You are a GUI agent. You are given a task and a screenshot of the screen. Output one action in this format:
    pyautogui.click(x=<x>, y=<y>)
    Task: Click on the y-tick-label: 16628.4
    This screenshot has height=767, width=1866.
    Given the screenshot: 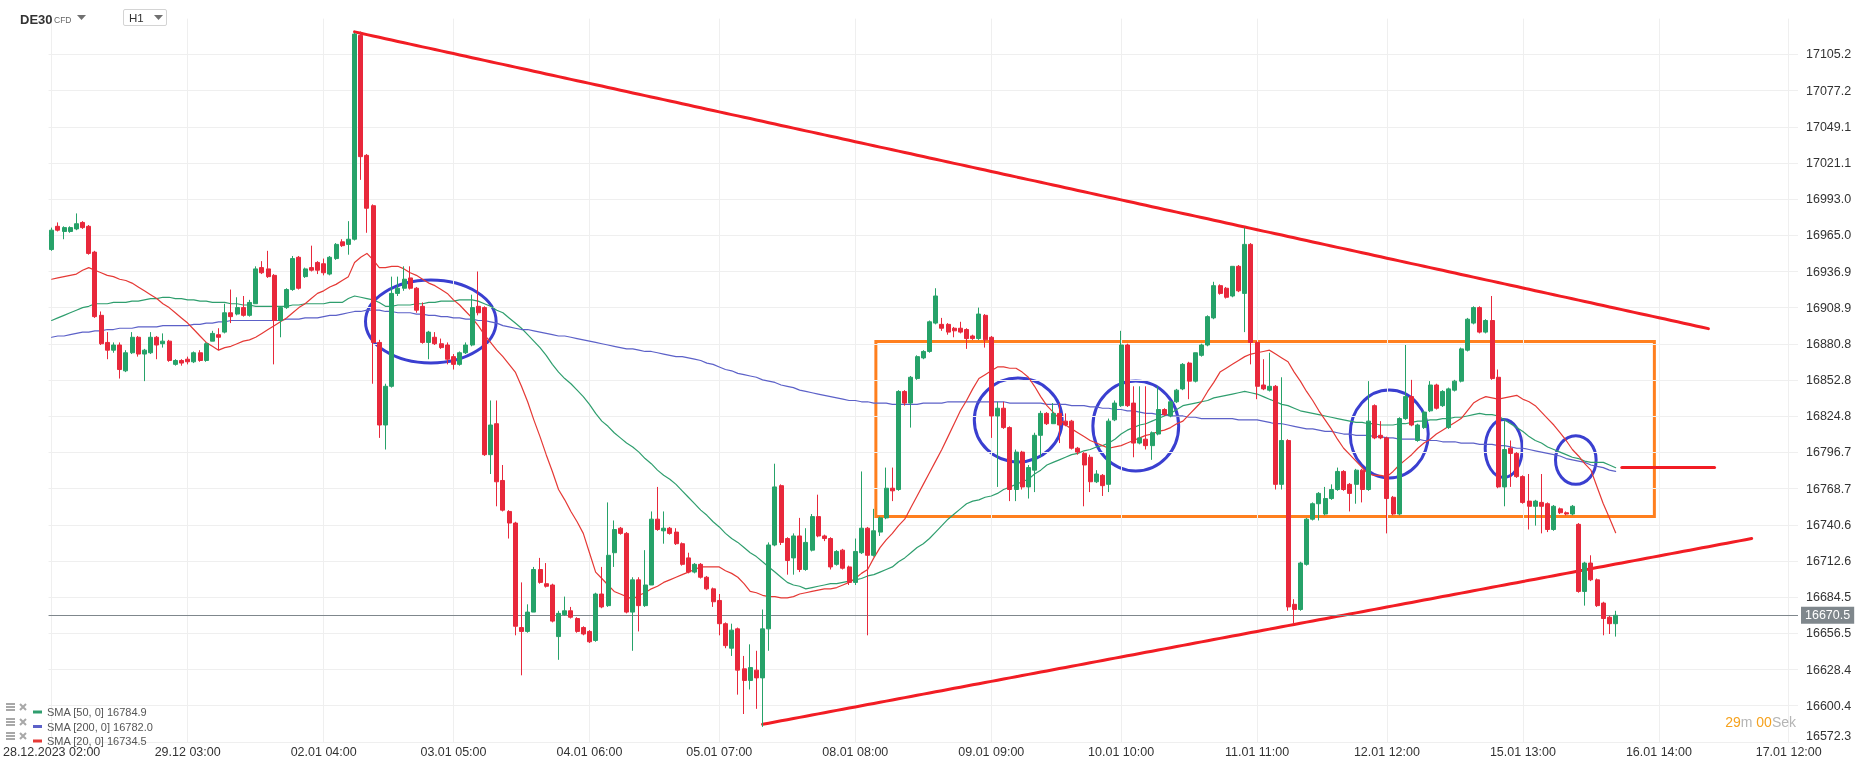 What is the action you would take?
    pyautogui.click(x=1829, y=669)
    